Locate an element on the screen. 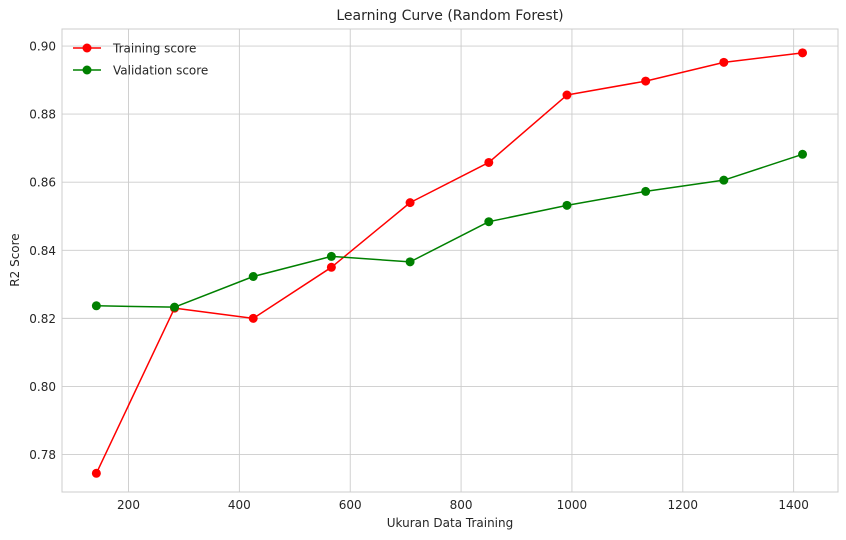 The image size is (846, 540). y-tick-label: 0.78 is located at coordinates (42, 455).